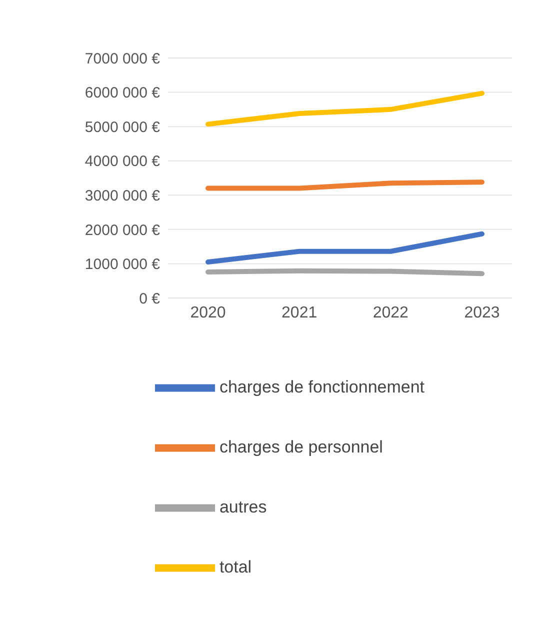 The width and height of the screenshot is (550, 621). What do you see at coordinates (235, 566) in the screenshot?
I see `legend-label: total` at bounding box center [235, 566].